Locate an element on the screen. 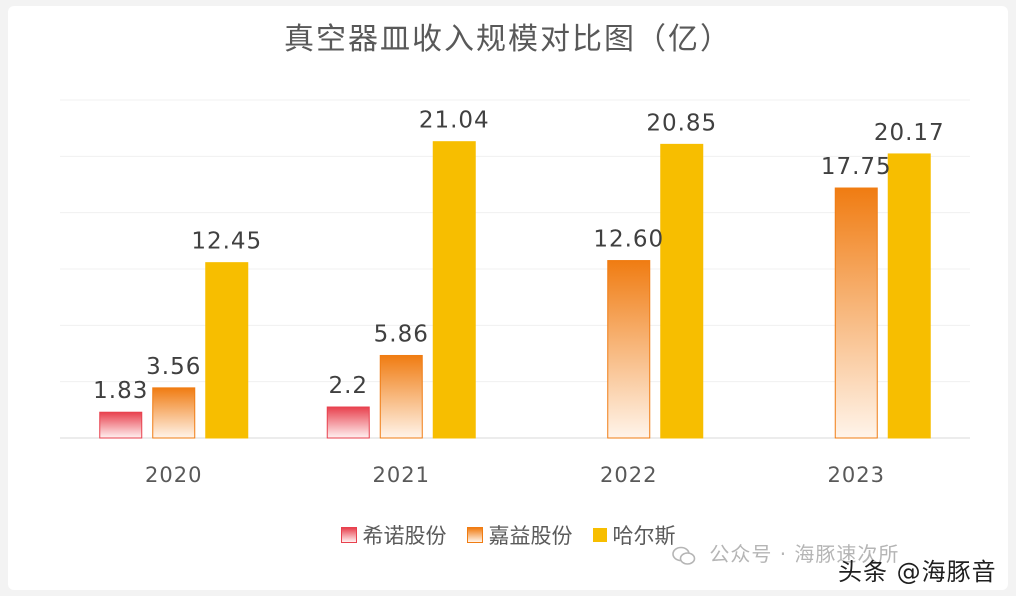 This screenshot has width=1016, height=596. legend-item-jiayi: 嘉益股份 is located at coordinates (519, 535).